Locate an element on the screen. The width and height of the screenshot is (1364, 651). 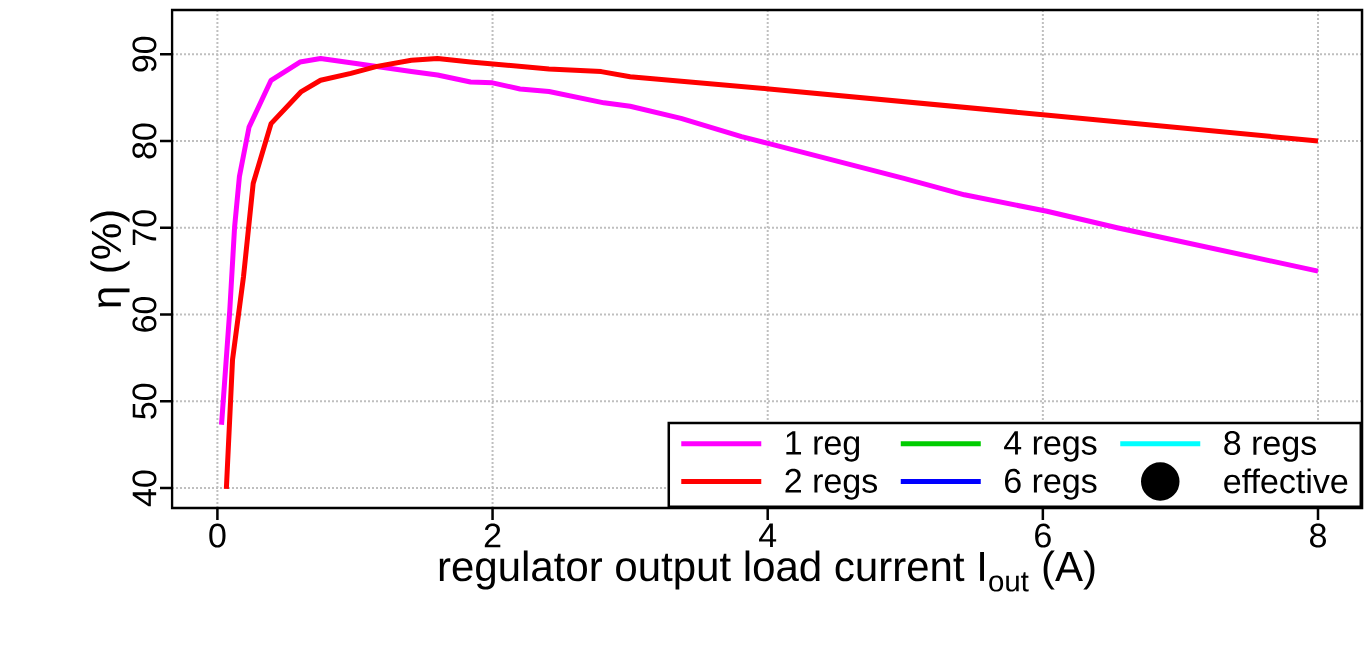
x-tick-label: 4 is located at coordinates (768, 535).